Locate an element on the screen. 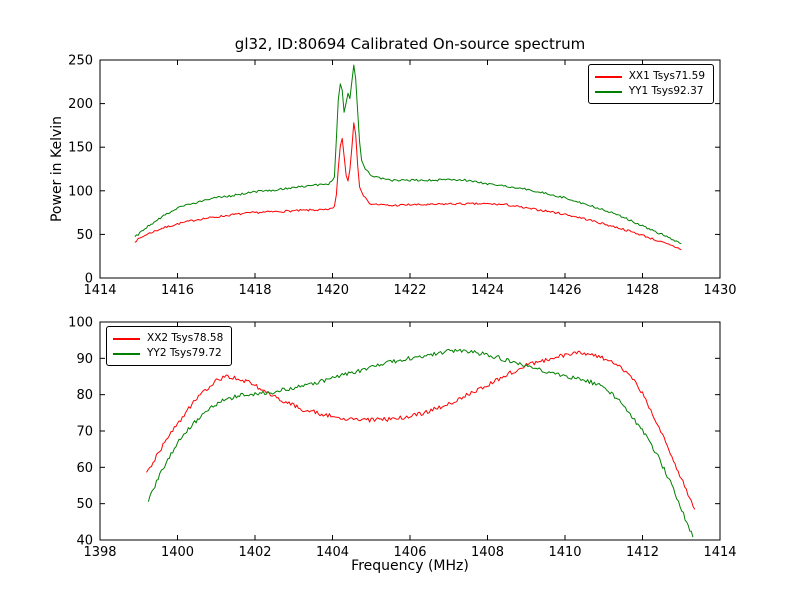 The height and width of the screenshot is (600, 800). legend-item-yy1: YY1 Tsys92.37 is located at coordinates (649, 91).